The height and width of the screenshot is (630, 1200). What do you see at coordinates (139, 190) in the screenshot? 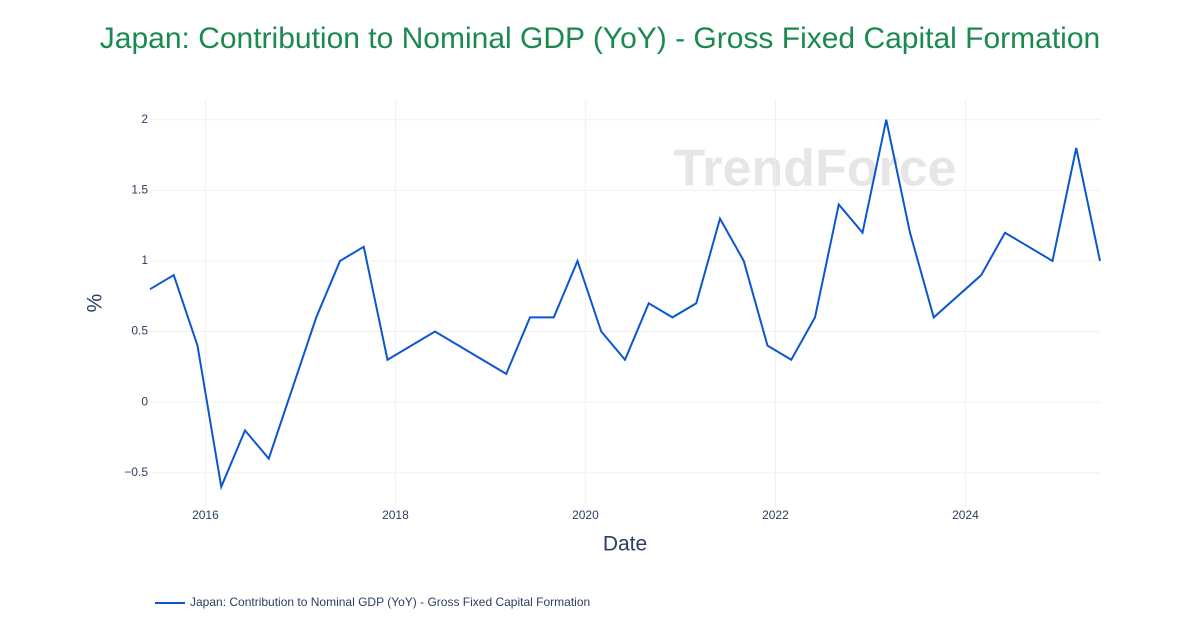
I see `y-tick-label: 1.5` at bounding box center [139, 190].